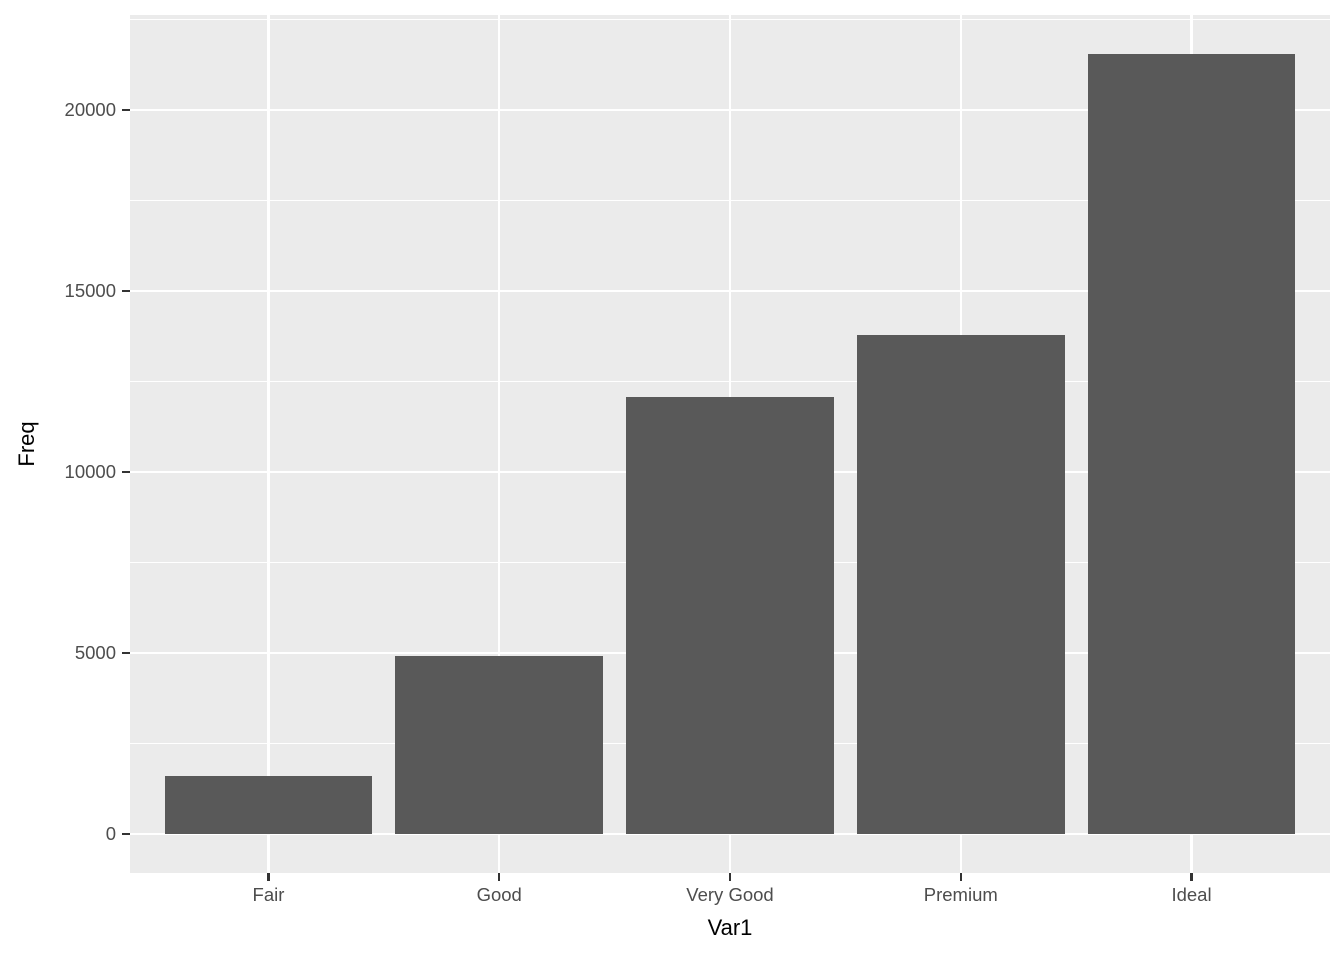  I want to click on x-tick-label: Good, so click(499, 894).